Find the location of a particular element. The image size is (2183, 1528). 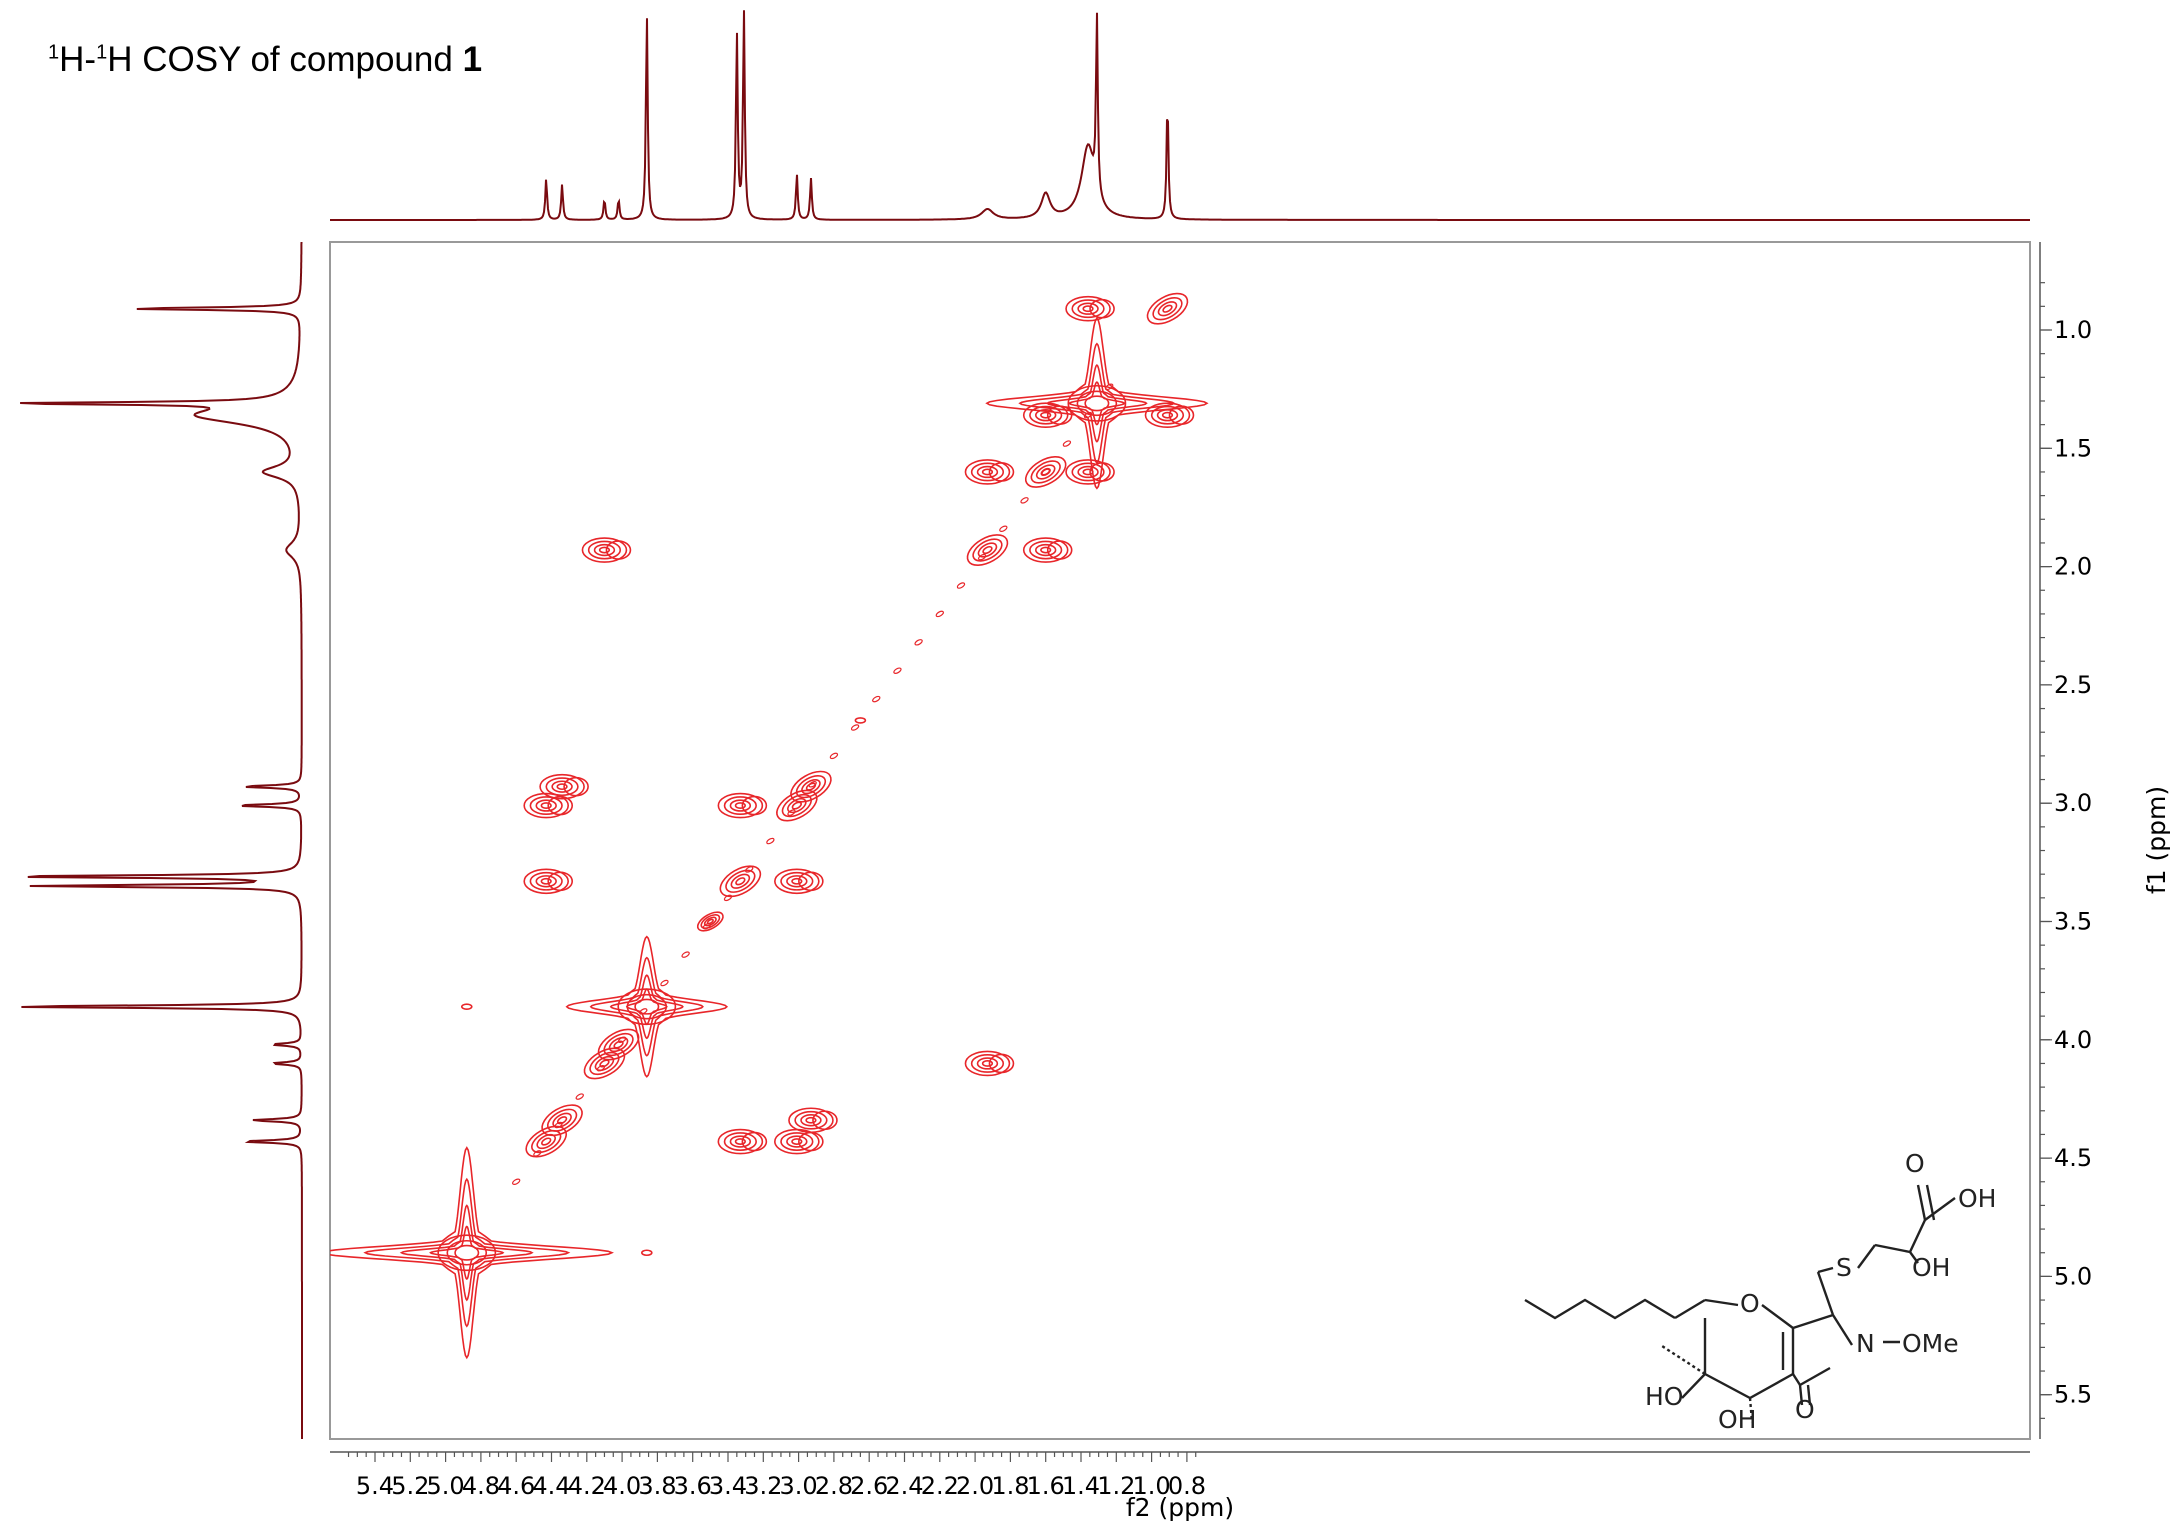

x-tick-label: 2.8 is located at coordinates (834, 1486).